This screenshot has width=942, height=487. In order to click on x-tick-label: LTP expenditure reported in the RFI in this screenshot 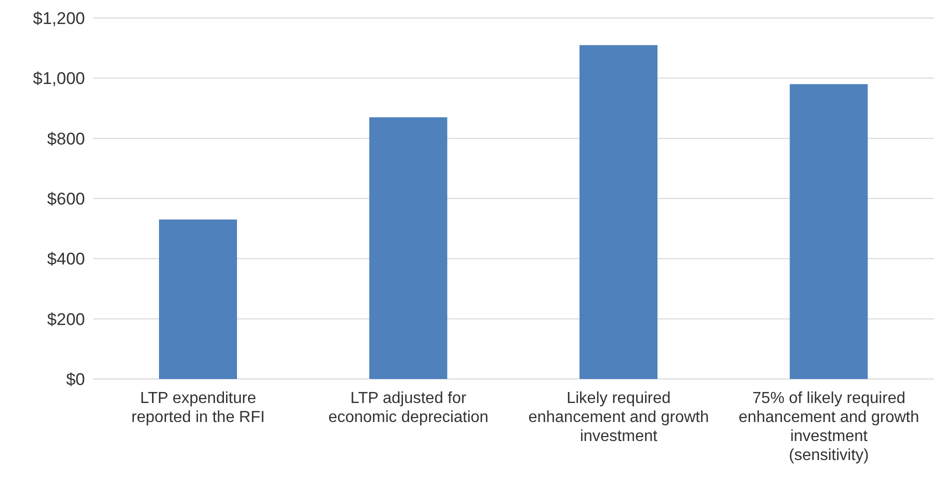, I will do `click(198, 408)`.